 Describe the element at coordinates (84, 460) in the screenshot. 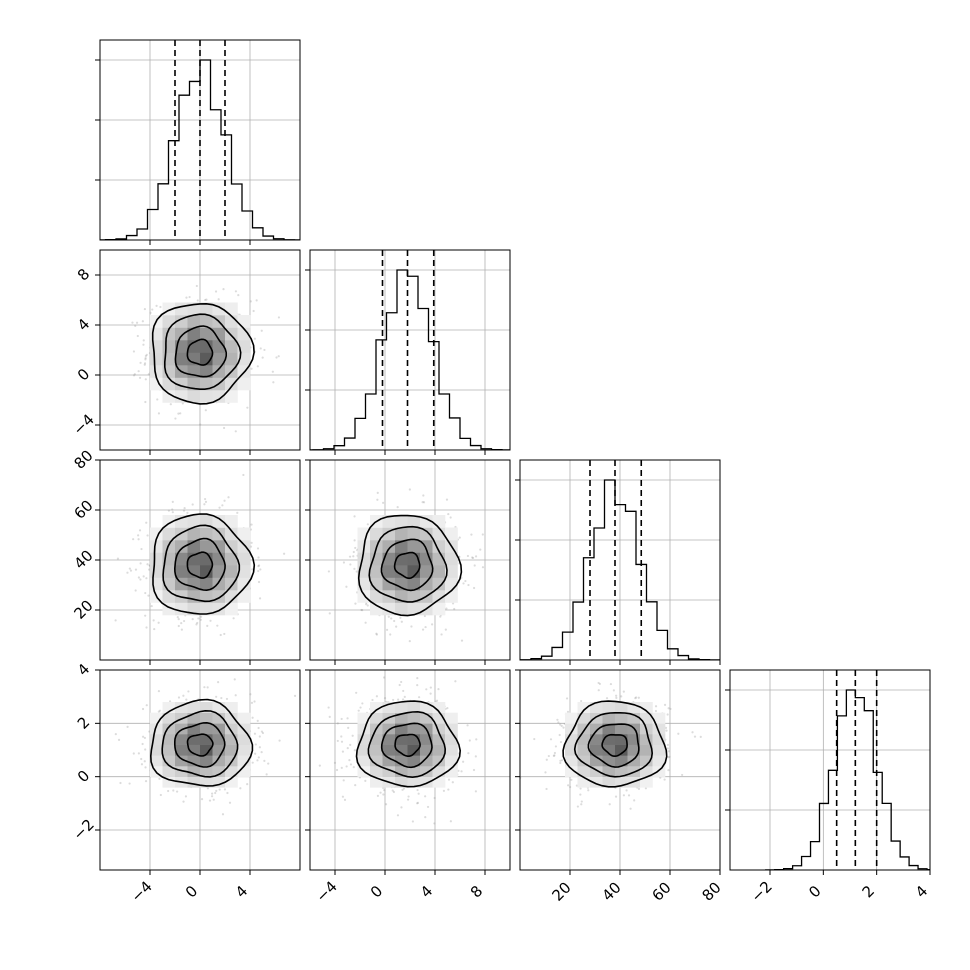

I see `y-tick-label: 80` at that location.